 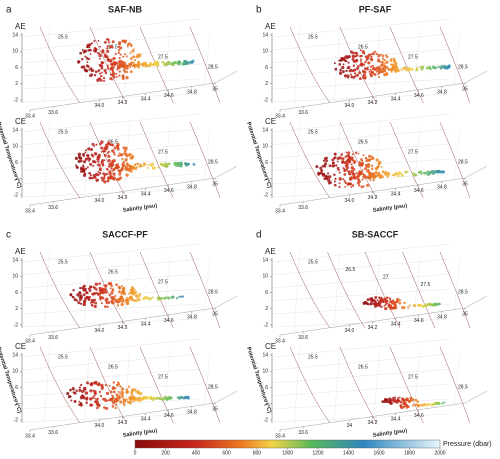 What do you see at coordinates (266, 100) in the screenshot?
I see `y-tick-label: -2` at bounding box center [266, 100].